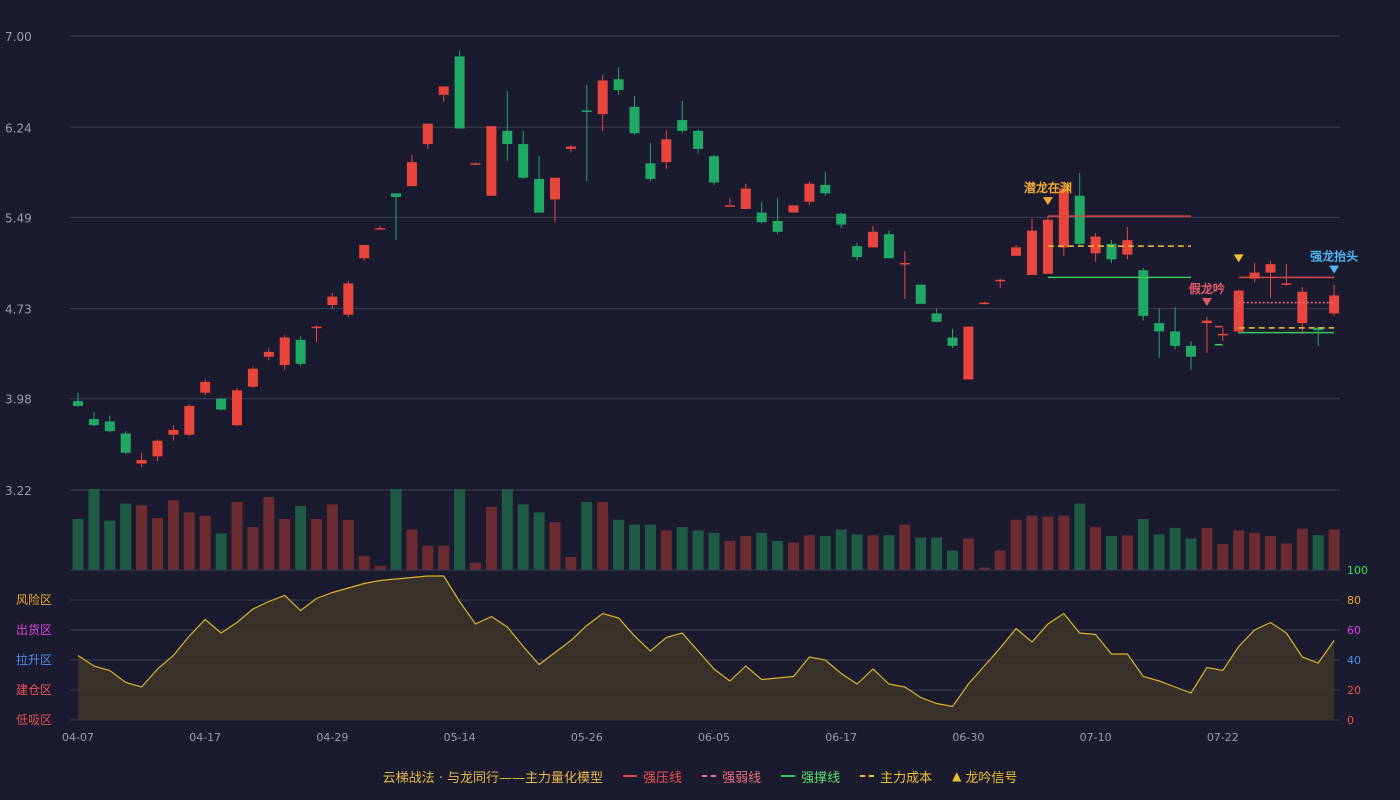  Describe the element at coordinates (731, 776) in the screenshot. I see `legend-item-weak: 强弱线` at that location.